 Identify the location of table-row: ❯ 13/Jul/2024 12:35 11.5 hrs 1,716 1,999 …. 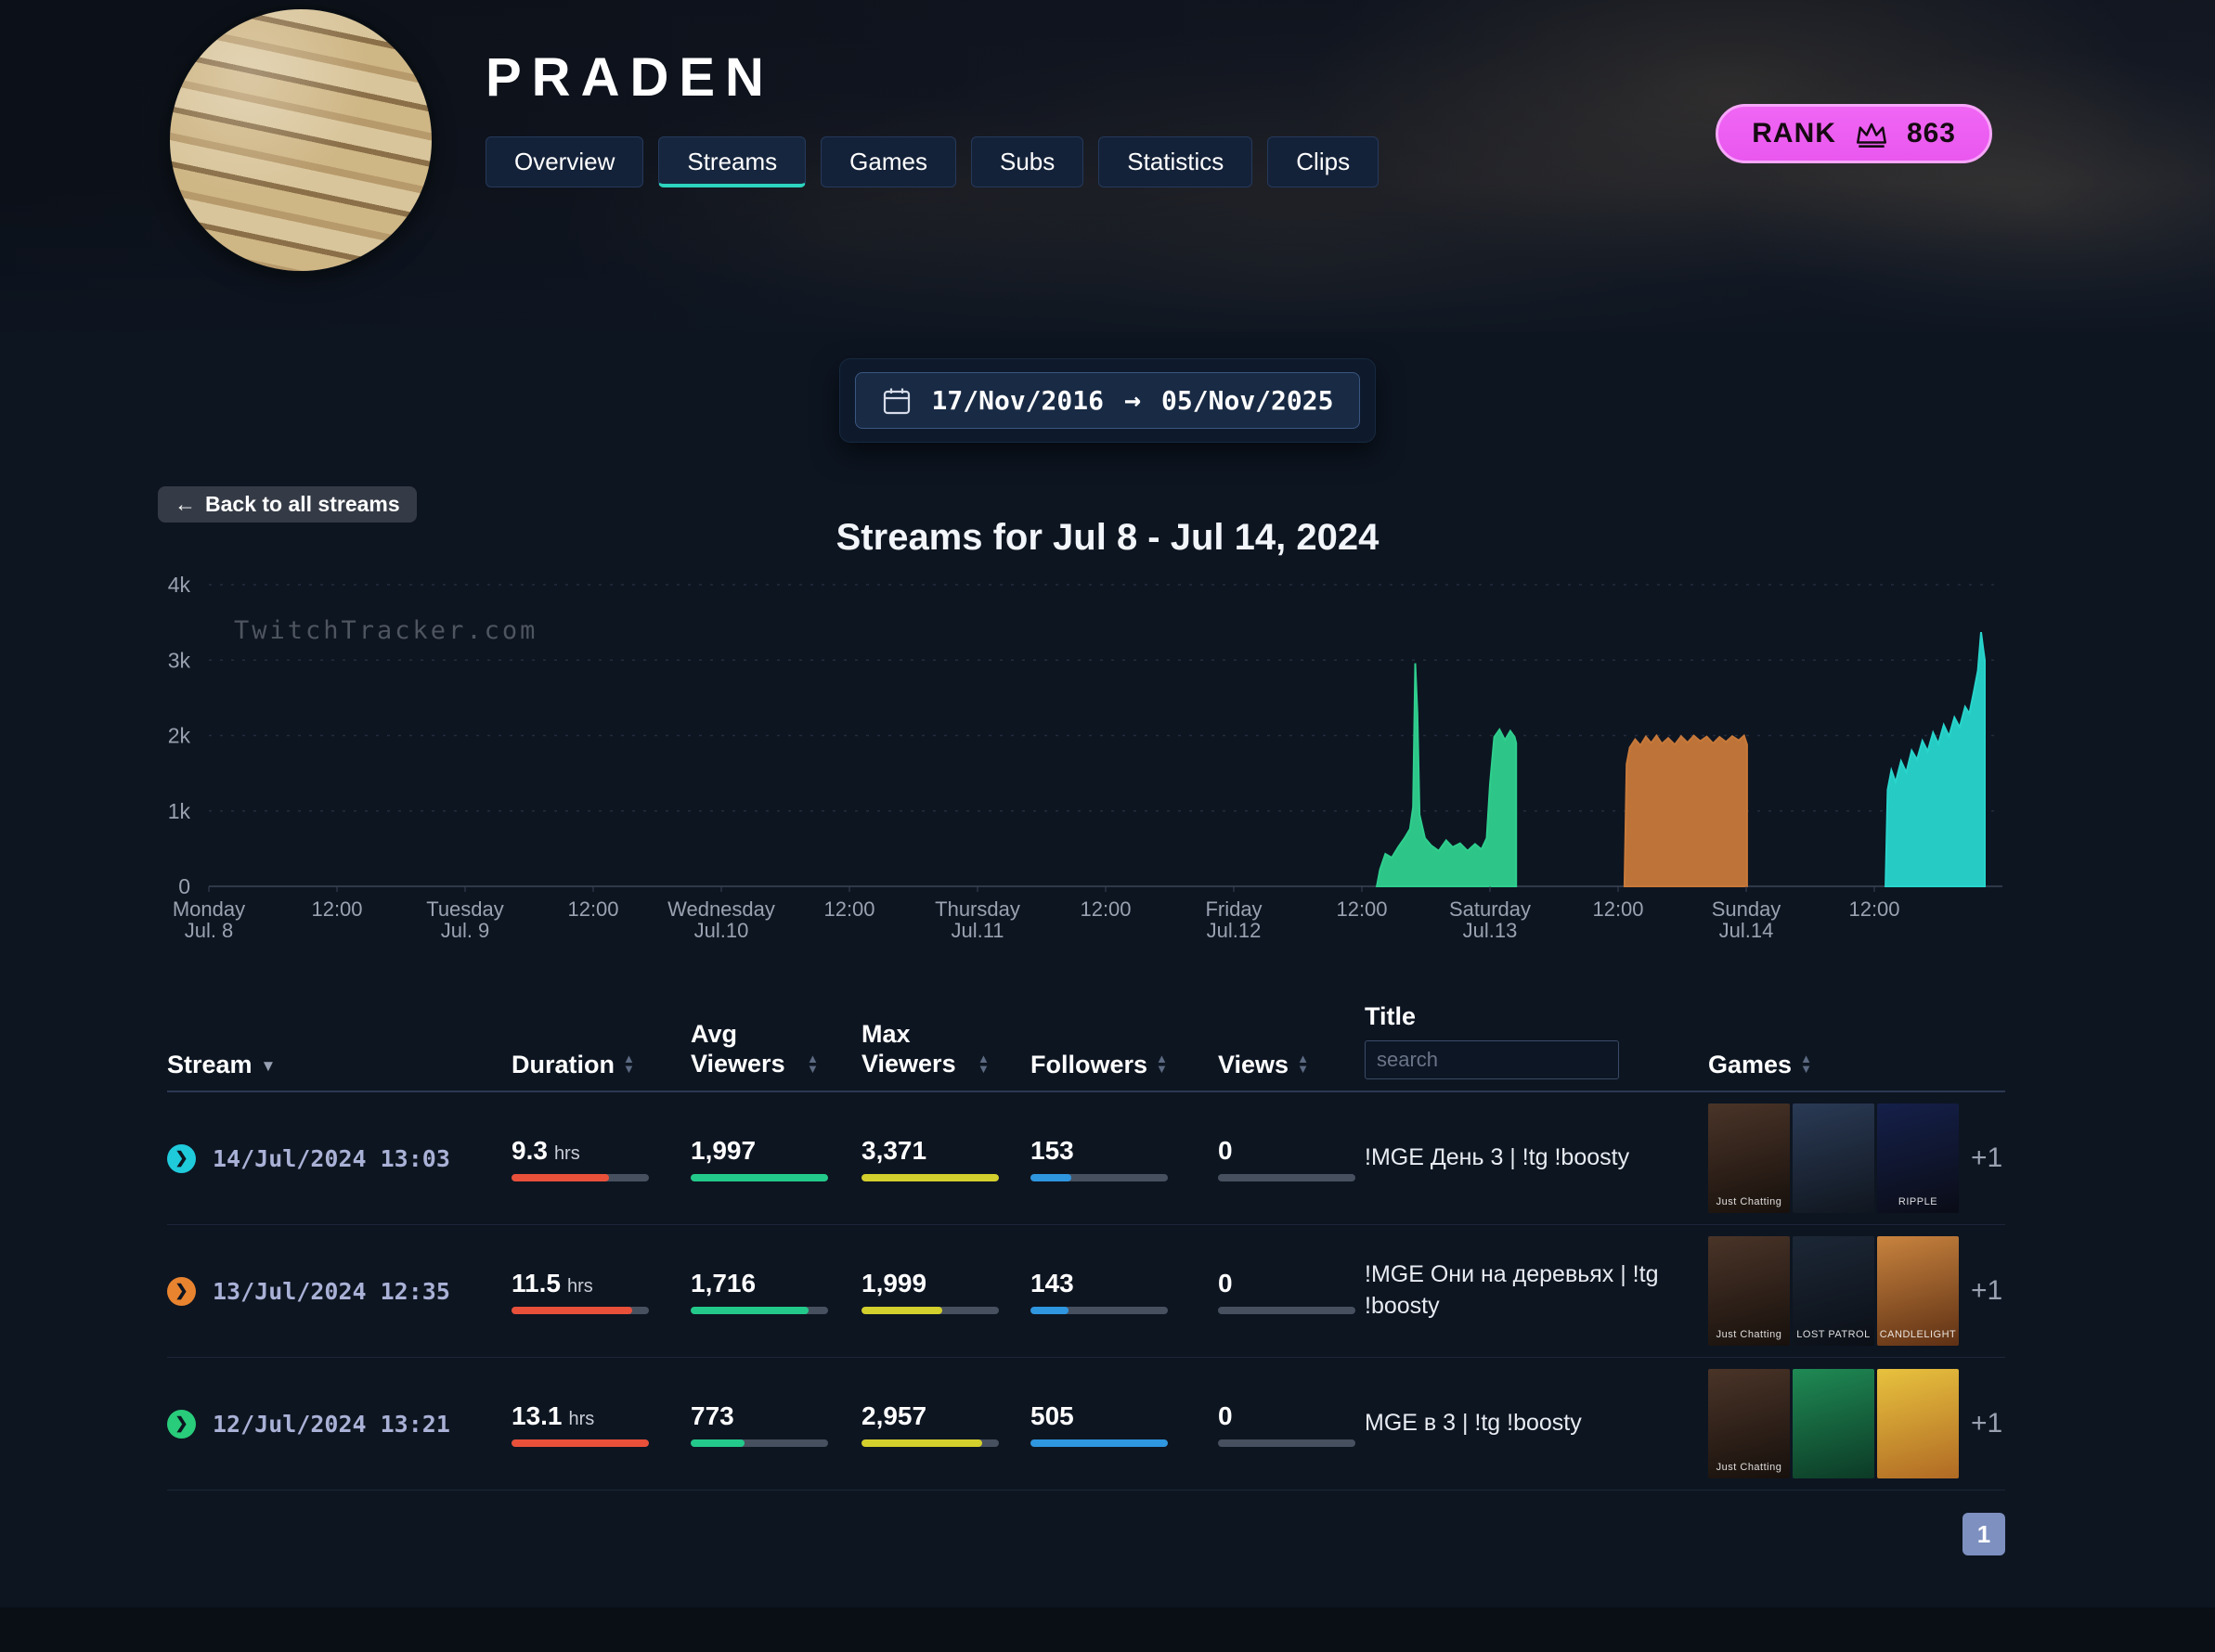
(1086, 1291).